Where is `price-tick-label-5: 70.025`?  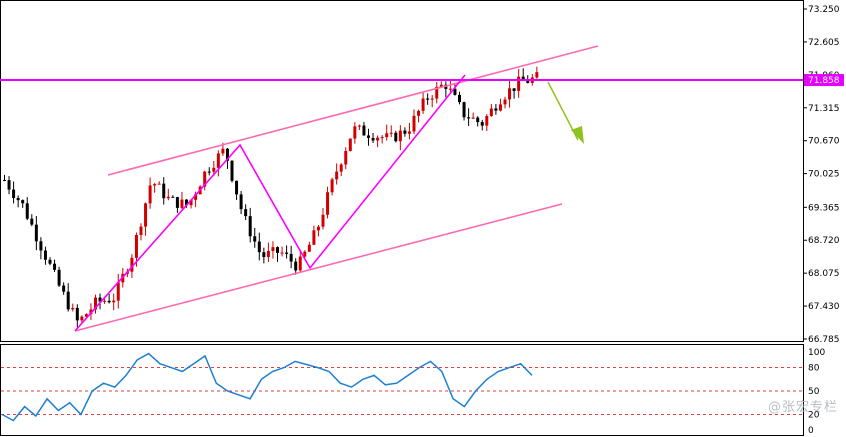 price-tick-label-5: 70.025 is located at coordinates (824, 175).